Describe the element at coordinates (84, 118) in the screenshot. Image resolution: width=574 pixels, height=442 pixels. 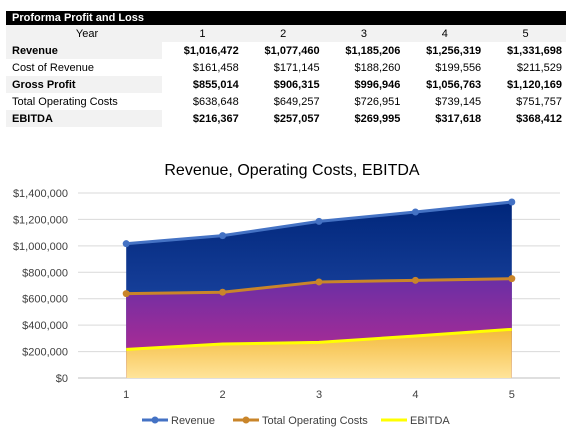
I see `row-label: EBITDA` at that location.